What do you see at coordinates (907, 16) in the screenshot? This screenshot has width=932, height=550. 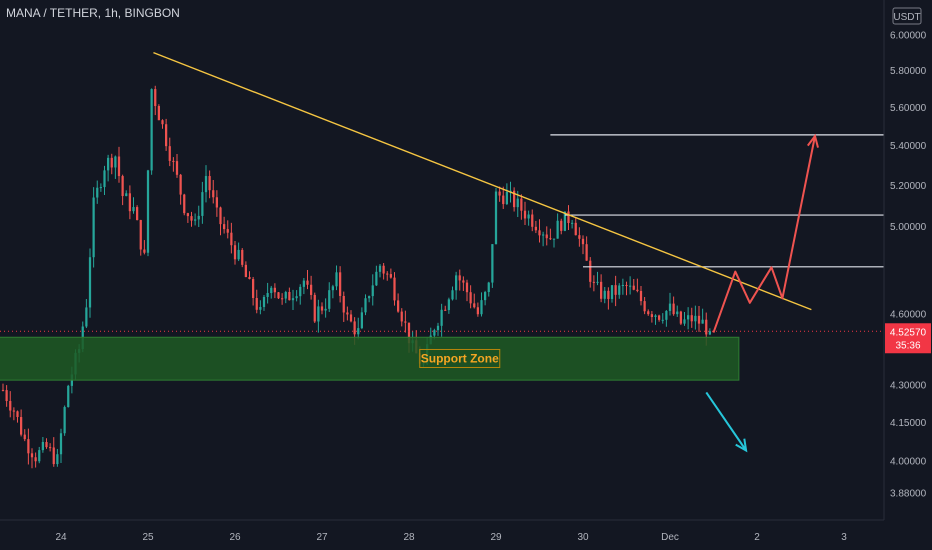 I see `currency-badge` at bounding box center [907, 16].